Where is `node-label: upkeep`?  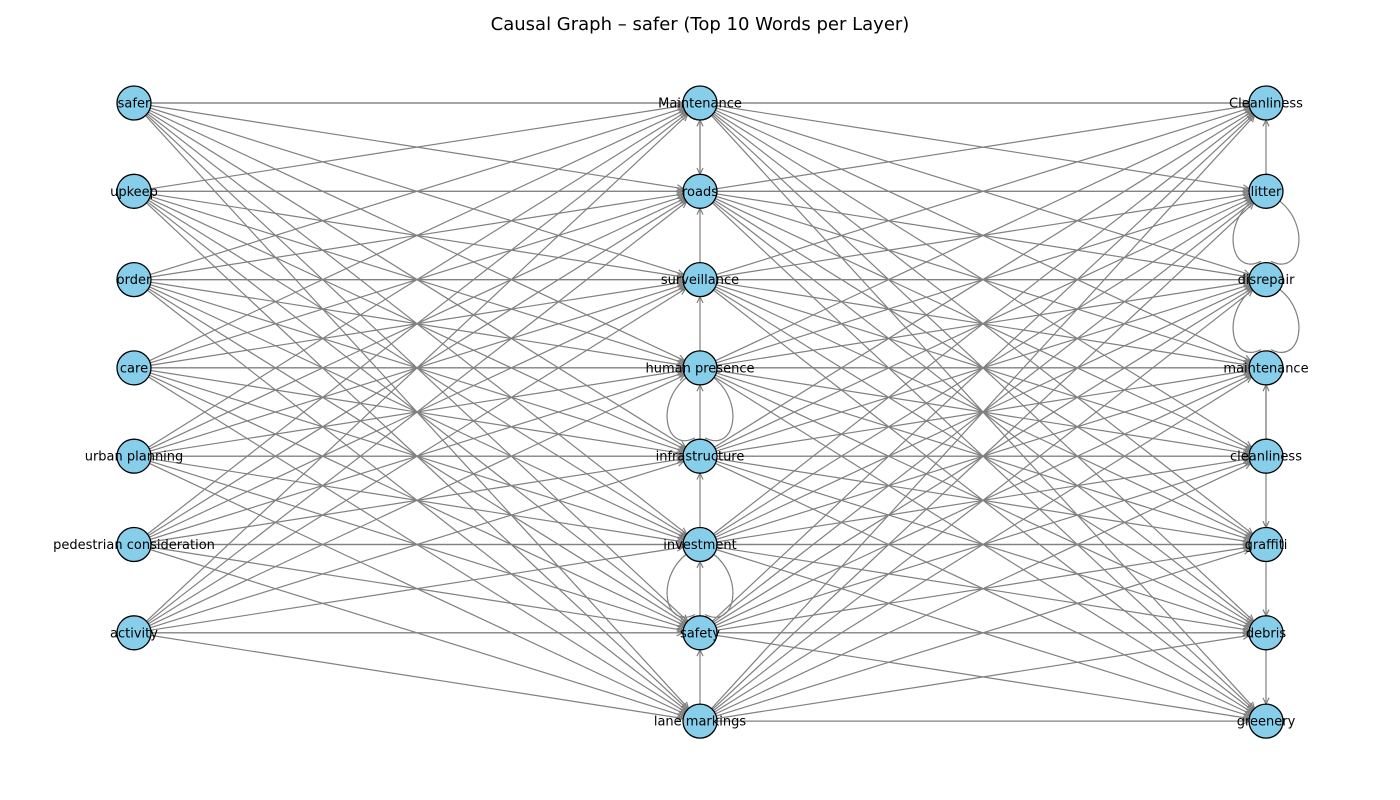 node-label: upkeep is located at coordinates (134, 192).